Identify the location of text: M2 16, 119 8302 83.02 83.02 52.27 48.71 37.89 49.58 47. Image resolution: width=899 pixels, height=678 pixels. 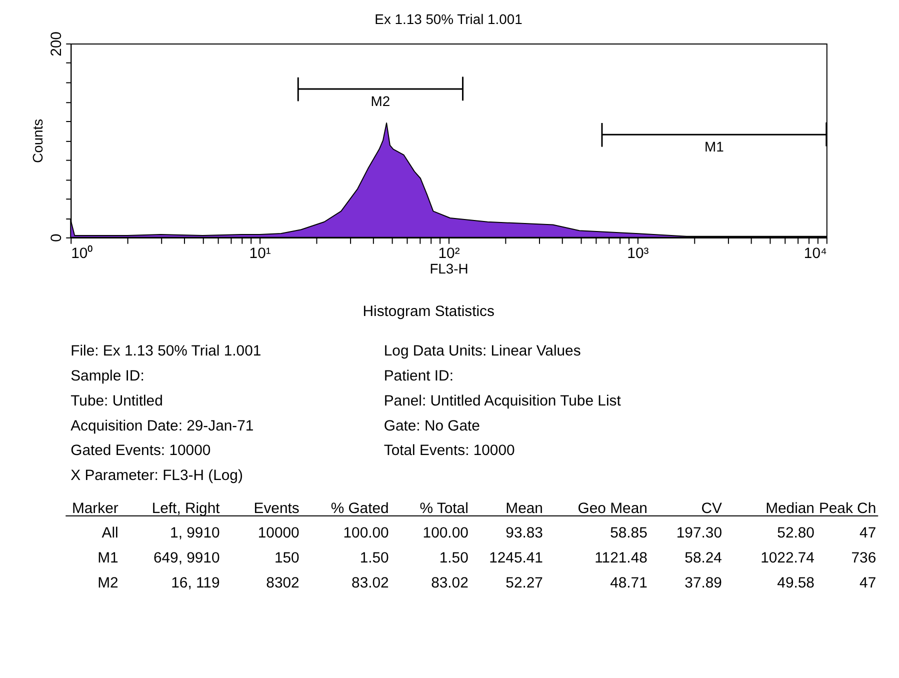
(487, 583).